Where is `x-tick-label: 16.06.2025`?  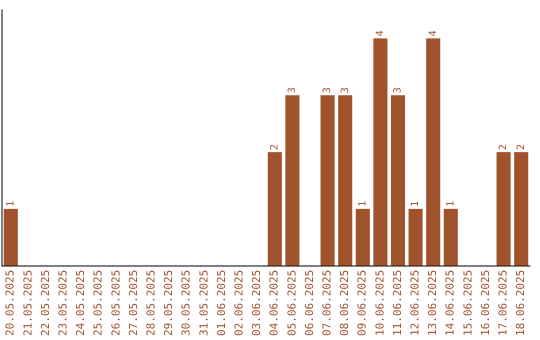
x-tick-label: 16.06.2025 is located at coordinates (485, 303).